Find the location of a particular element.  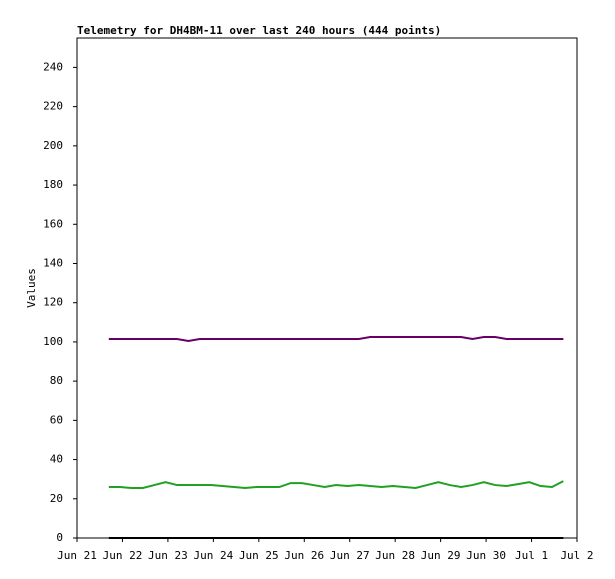

y-tick-label: 100 is located at coordinates (53, 341).